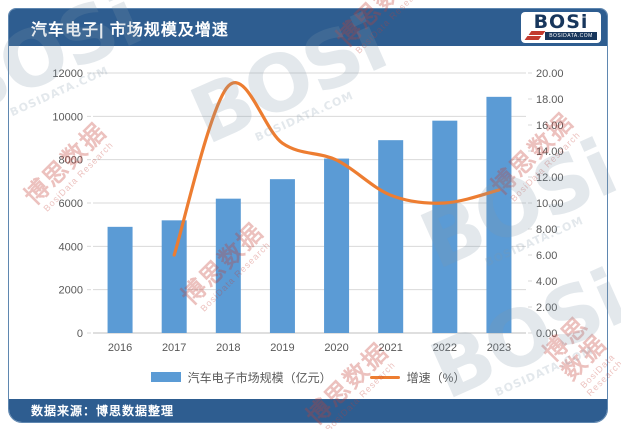  Describe the element at coordinates (71, 204) in the screenshot. I see `axis-tick-label: 6000` at that location.